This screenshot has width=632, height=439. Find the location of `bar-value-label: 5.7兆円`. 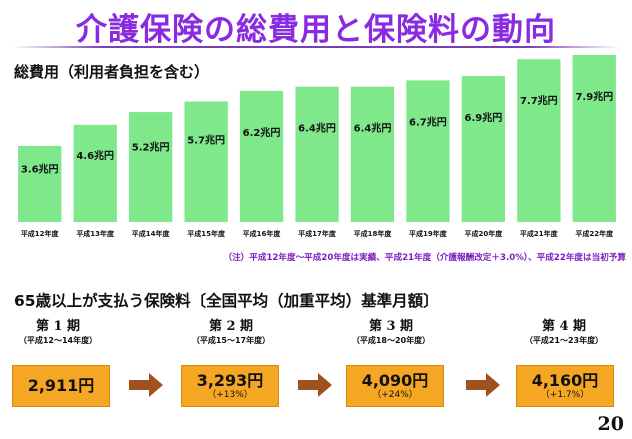

bar-value-label: 5.7兆円 is located at coordinates (206, 140).